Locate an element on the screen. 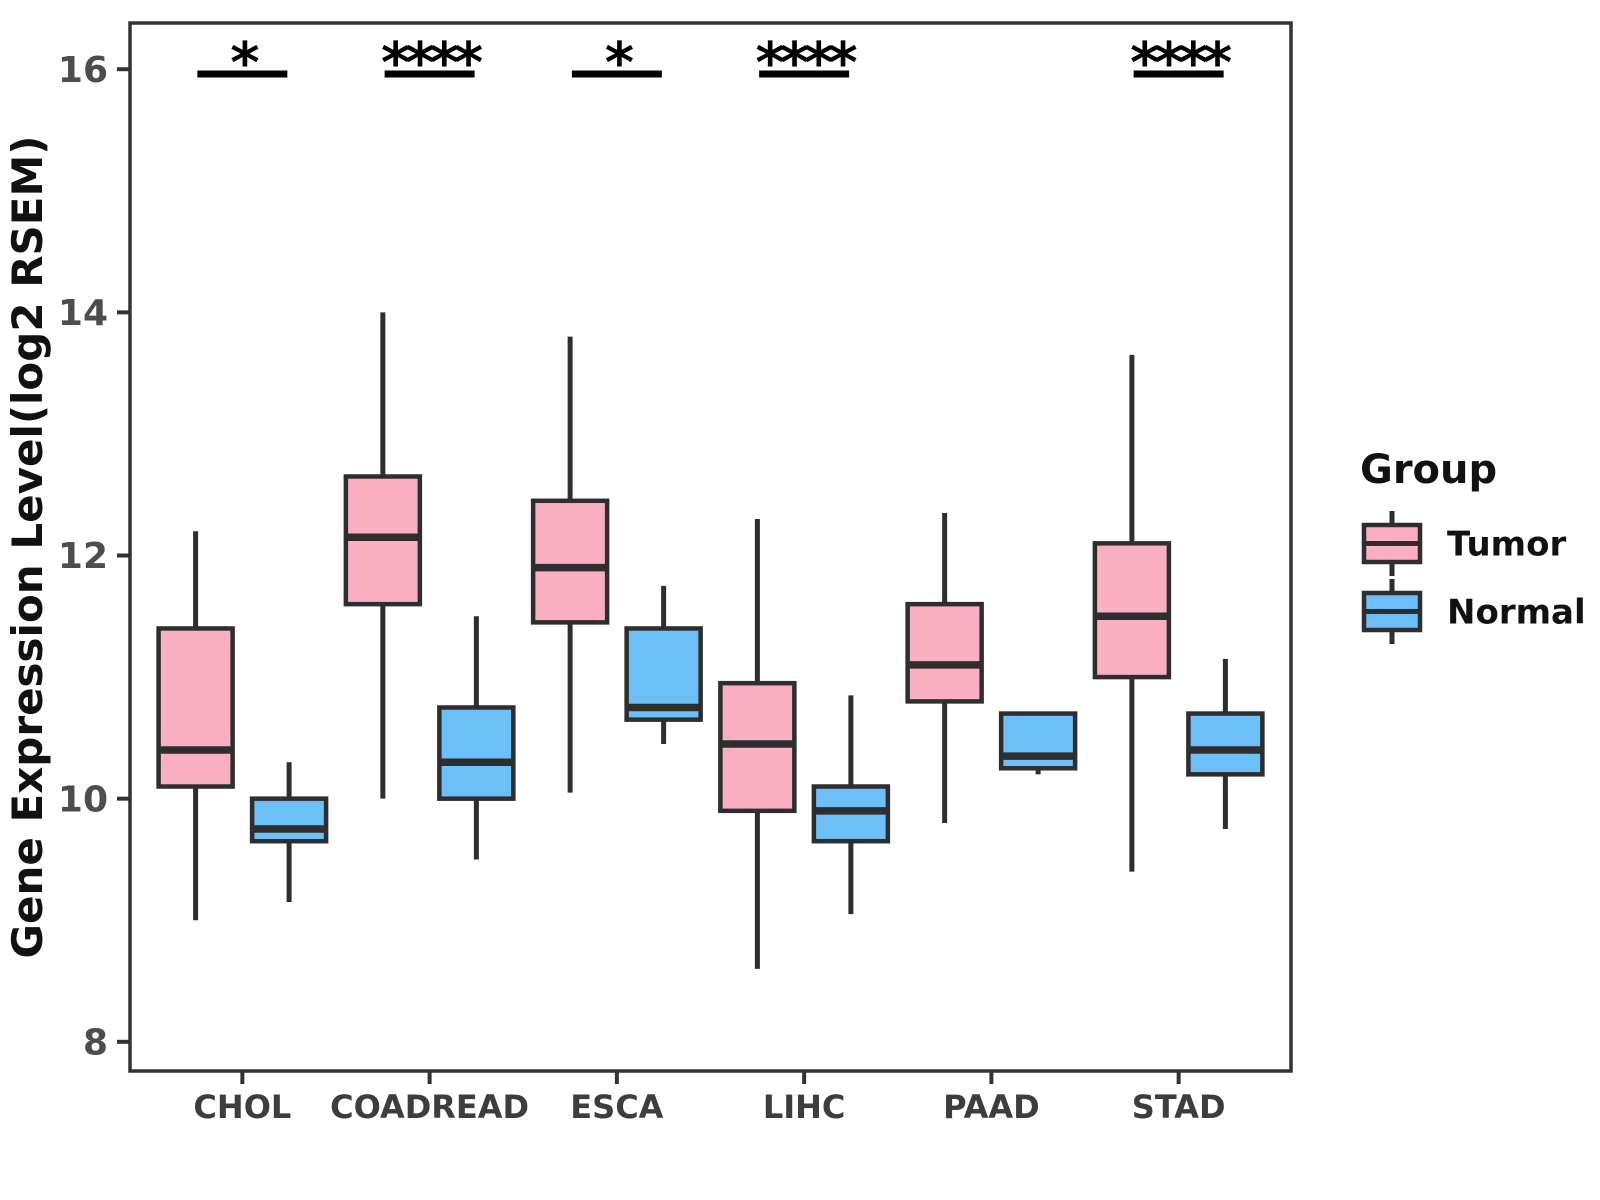  box-coadread-normal is located at coordinates (476, 753).